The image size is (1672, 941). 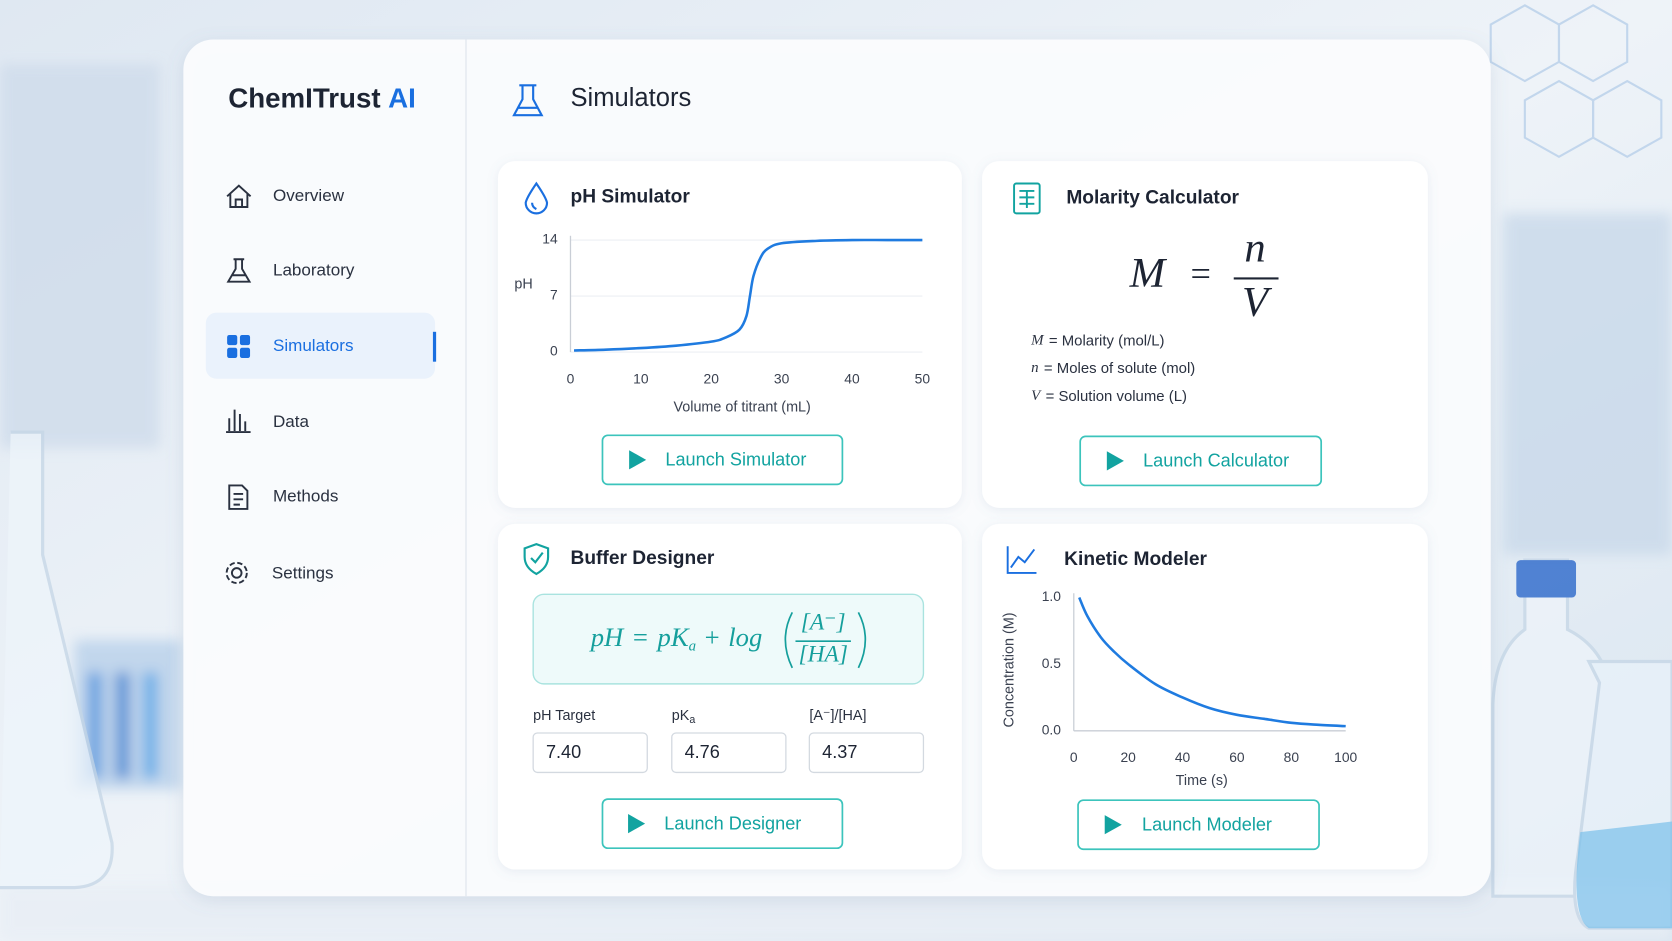 I want to click on y-tick-label: 0.0, so click(x=1052, y=729).